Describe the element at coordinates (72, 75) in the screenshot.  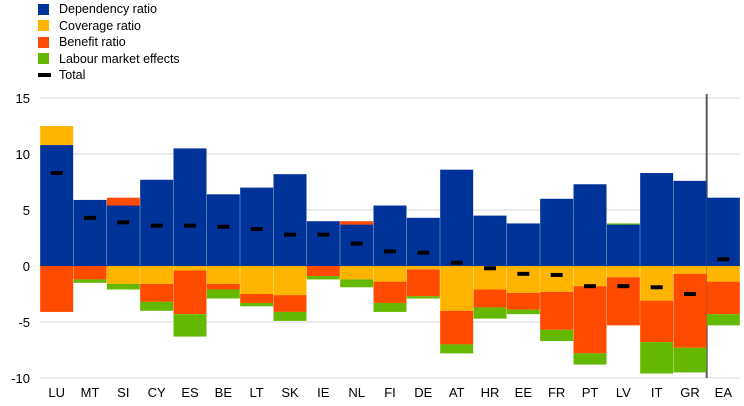
I see `legend-label: Total` at that location.